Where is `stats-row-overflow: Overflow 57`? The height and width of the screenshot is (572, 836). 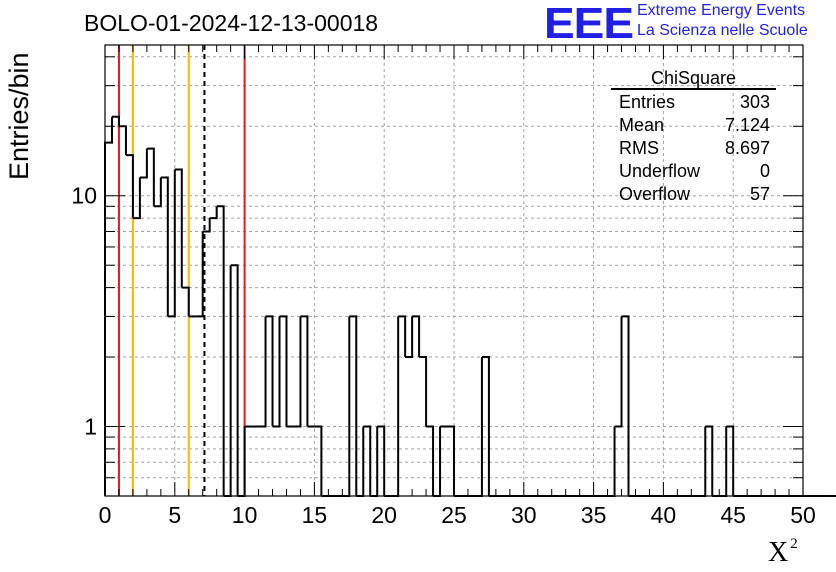
stats-row-overflow: Overflow 57 is located at coordinates (693, 193).